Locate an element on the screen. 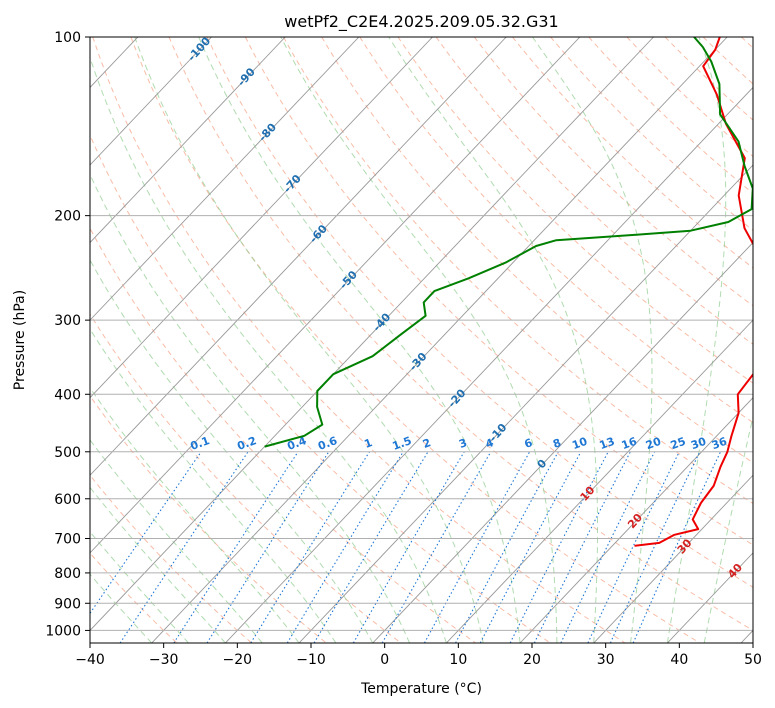 This screenshot has width=775, height=708. y-tick-label: 400 is located at coordinates (67, 395).